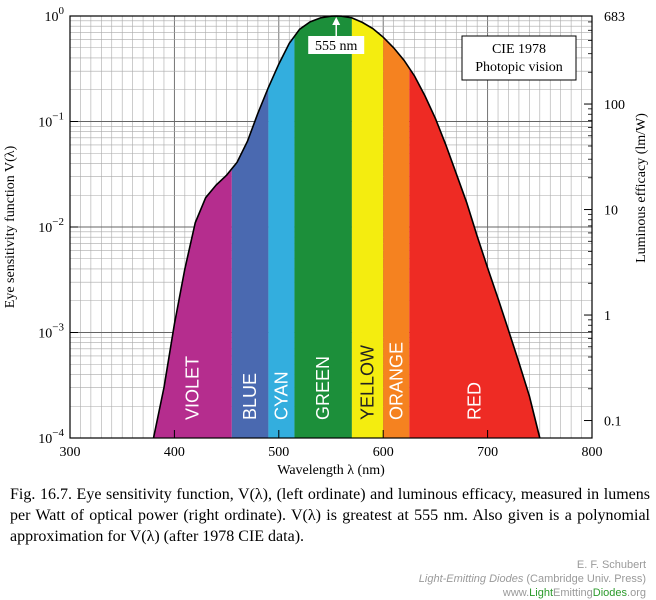 The height and width of the screenshot is (600, 656). Describe the element at coordinates (607, 316) in the screenshot. I see `y-right-tick-label: 1` at that location.